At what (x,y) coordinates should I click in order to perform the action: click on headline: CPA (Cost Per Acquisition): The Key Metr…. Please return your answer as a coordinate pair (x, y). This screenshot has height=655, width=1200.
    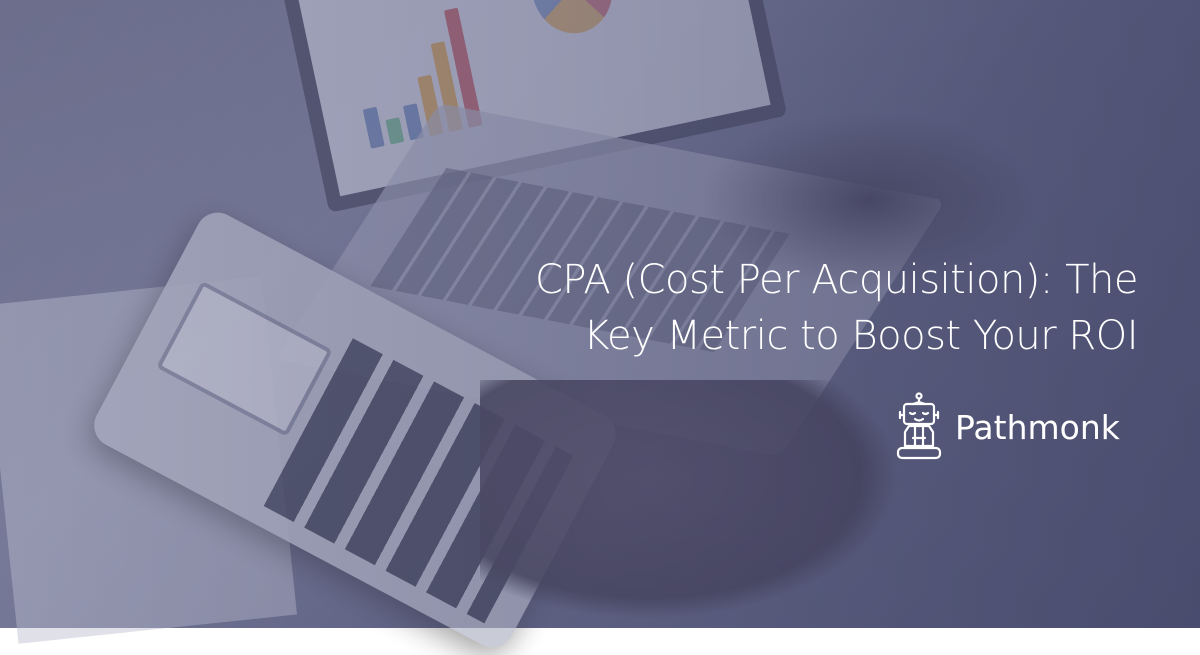
    Looking at the image, I should click on (818, 308).